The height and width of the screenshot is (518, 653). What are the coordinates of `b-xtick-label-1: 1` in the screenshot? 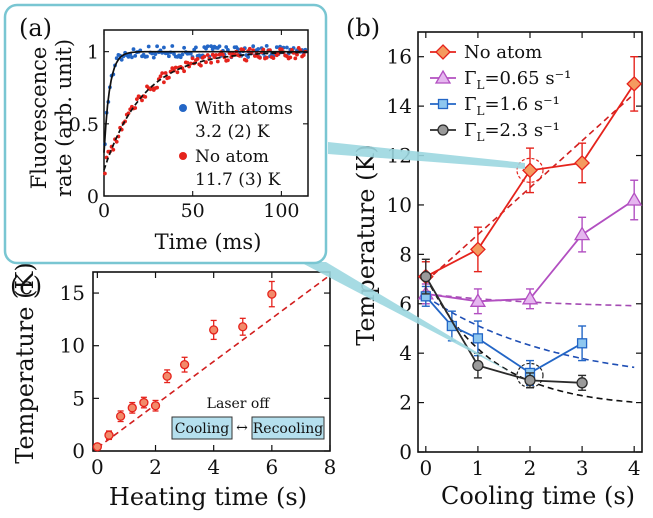 It's located at (478, 468).